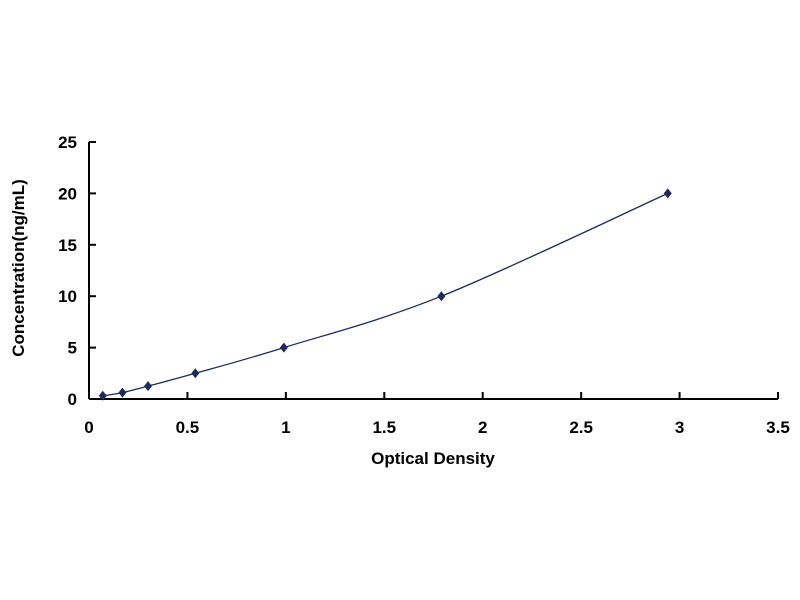 This screenshot has height=600, width=800. Describe the element at coordinates (778, 427) in the screenshot. I see `x-tick-label: 3.5` at that location.